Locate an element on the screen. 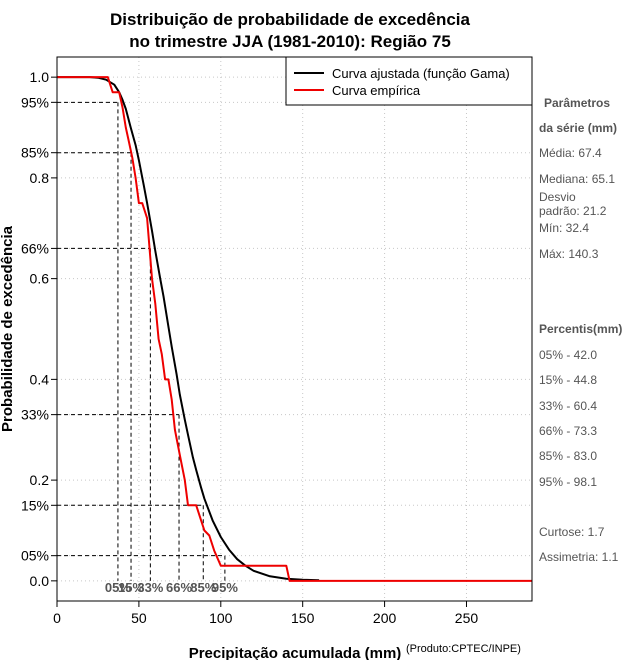  percentile-marker-label: 15% is located at coordinates (131, 587).